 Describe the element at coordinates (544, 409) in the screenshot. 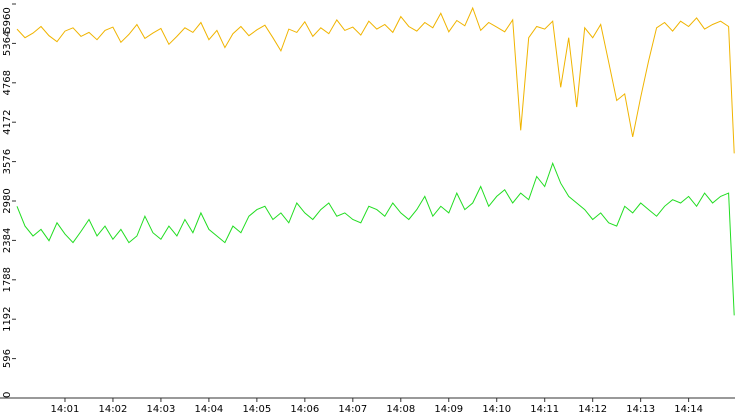

I see `x-tick-label: 14:11` at that location.